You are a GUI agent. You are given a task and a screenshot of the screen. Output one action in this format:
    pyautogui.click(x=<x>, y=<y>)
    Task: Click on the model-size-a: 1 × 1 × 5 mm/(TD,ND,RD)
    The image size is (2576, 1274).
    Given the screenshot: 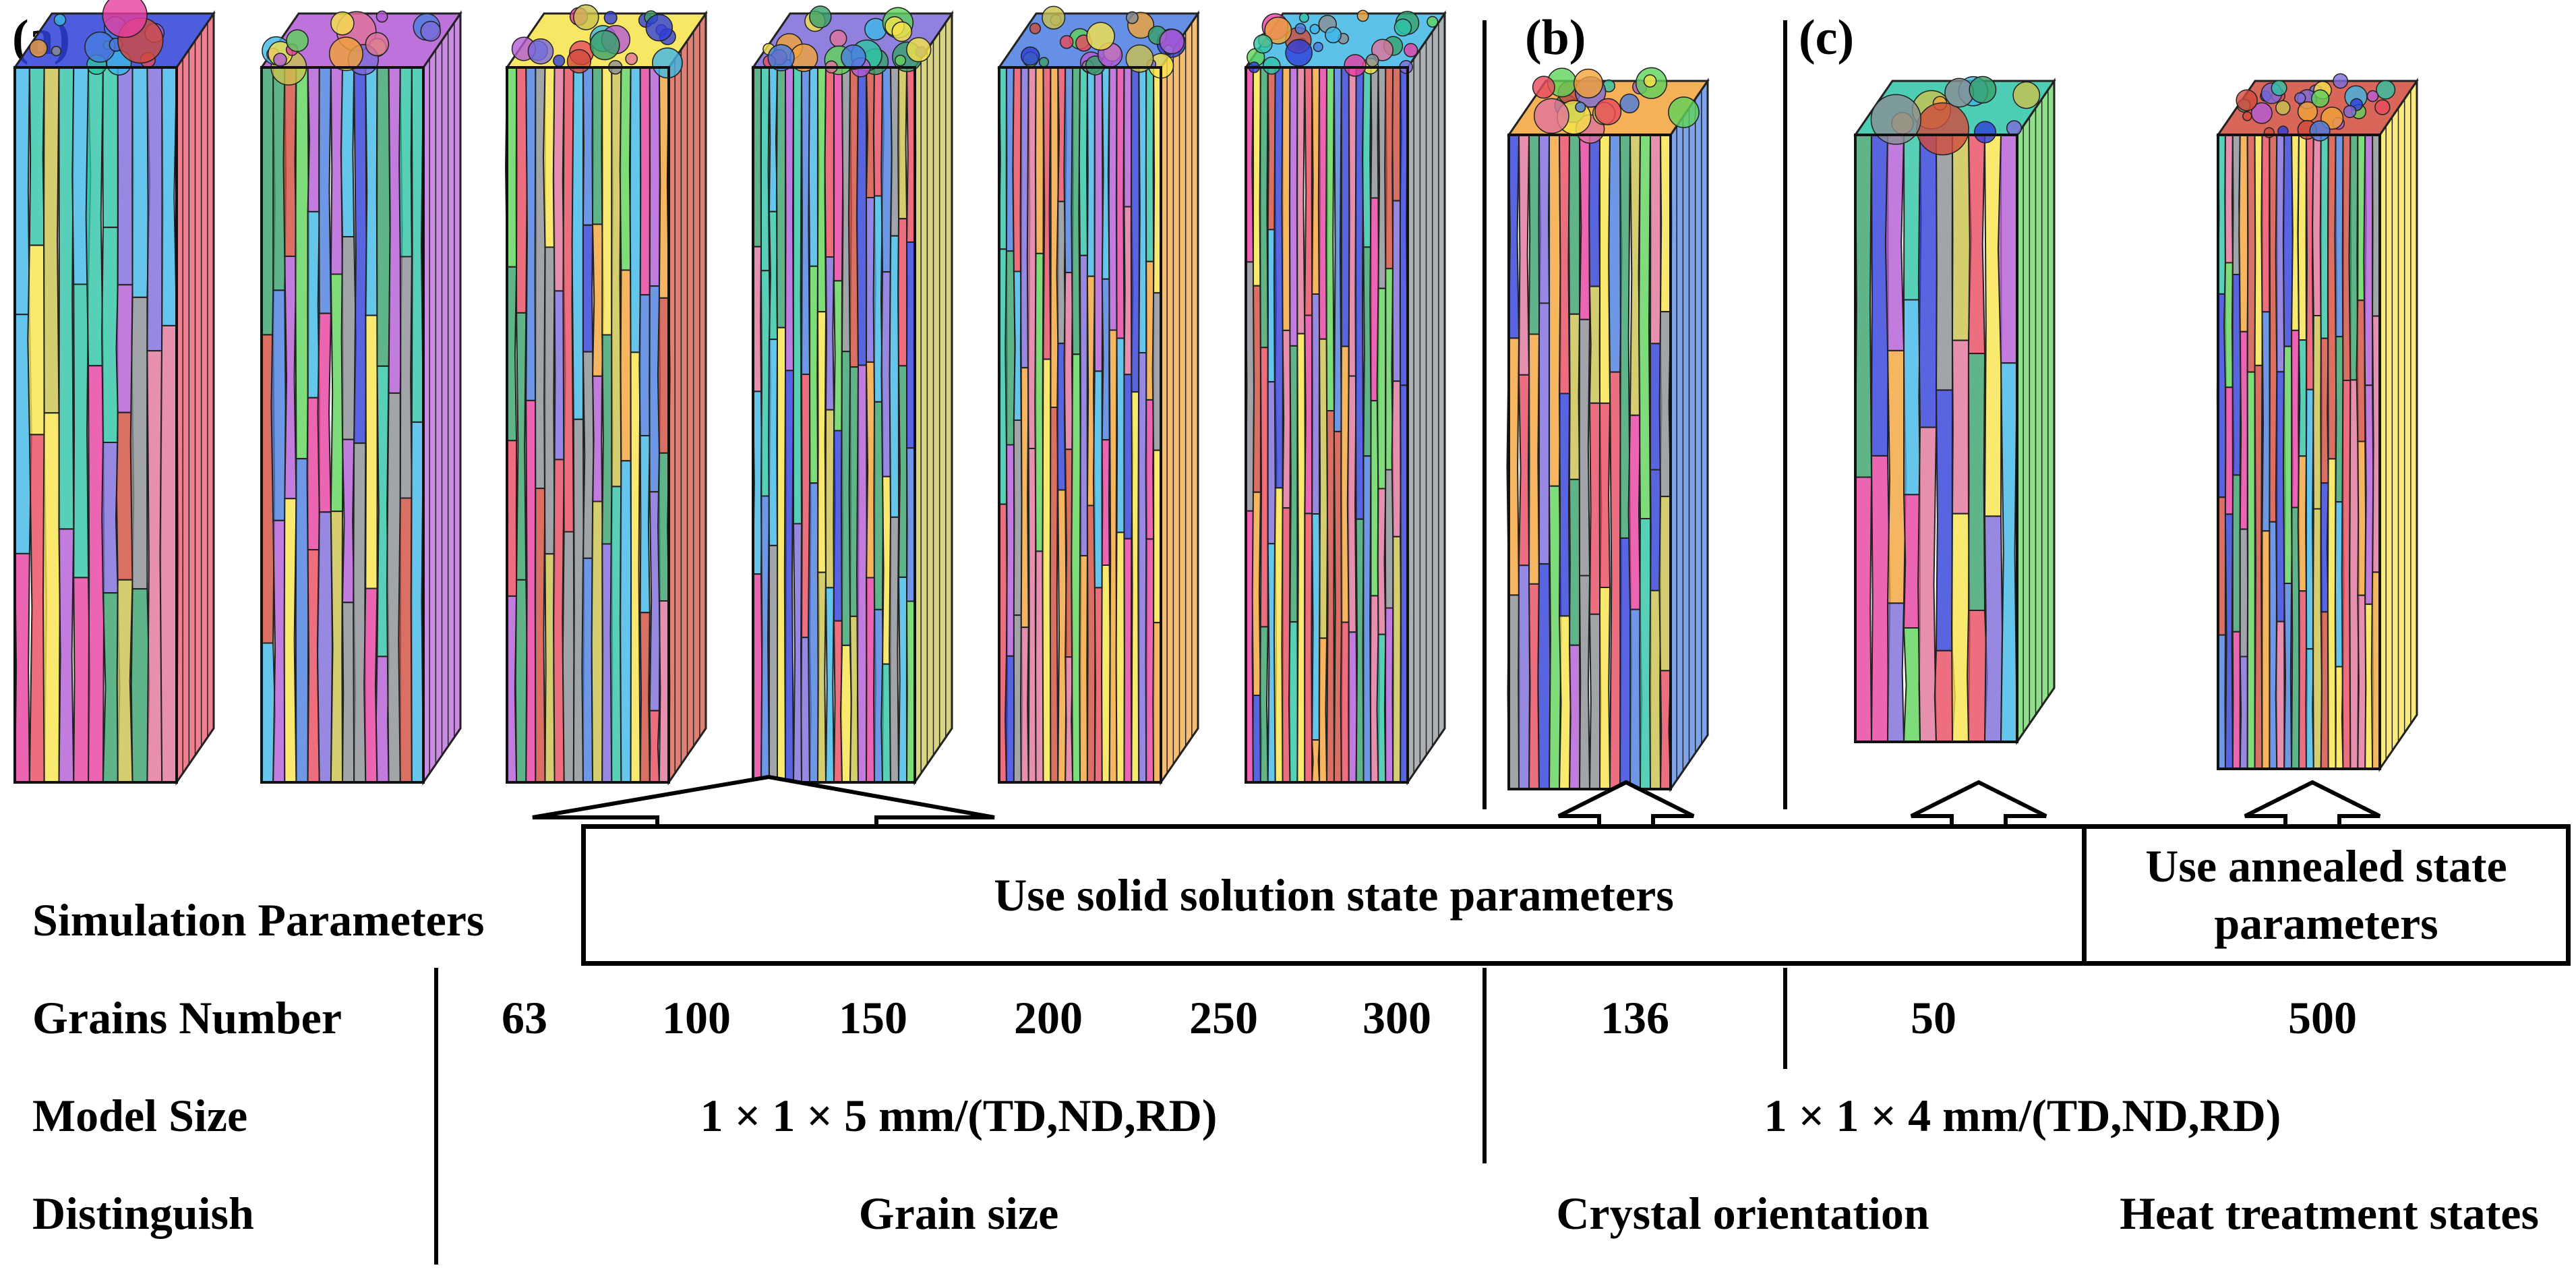 What is the action you would take?
    pyautogui.click(x=959, y=1115)
    